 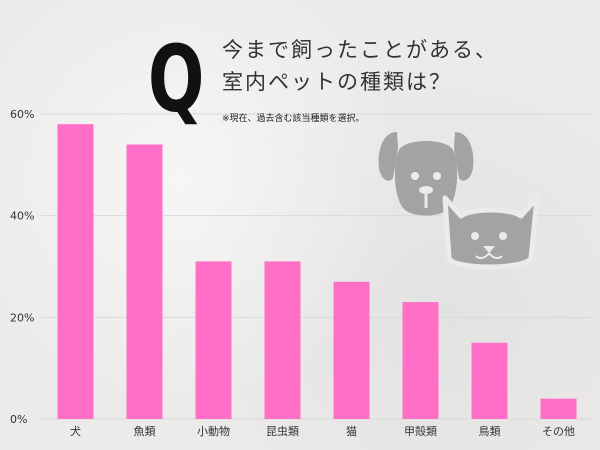 I want to click on selection-note: ※現在、過去含む該当種類を選択。, so click(x=293, y=119).